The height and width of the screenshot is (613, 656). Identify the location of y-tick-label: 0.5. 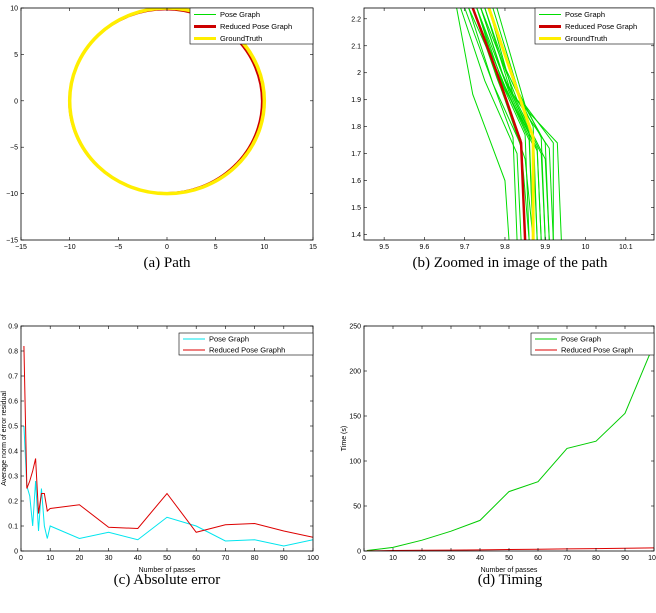
(13, 427).